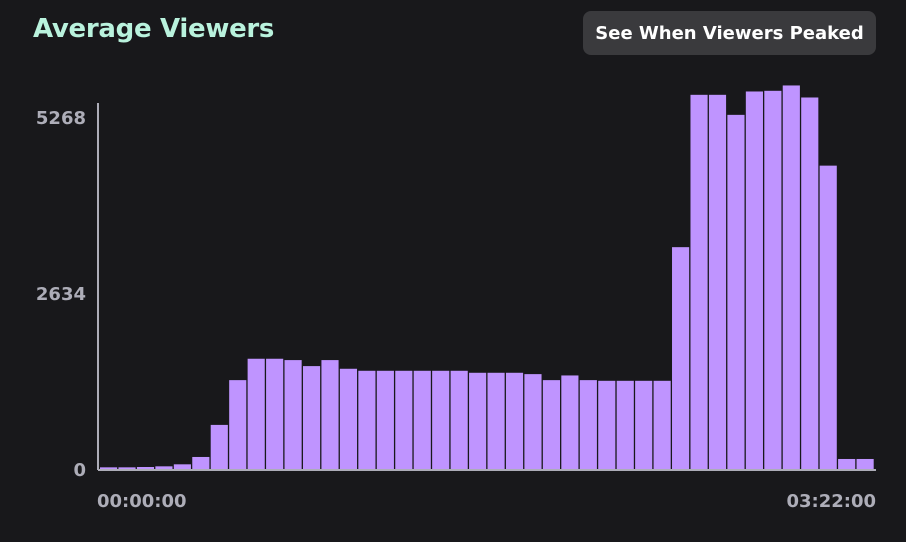  Describe the element at coordinates (154, 29) in the screenshot. I see `chart-title: Average Viewers` at that location.